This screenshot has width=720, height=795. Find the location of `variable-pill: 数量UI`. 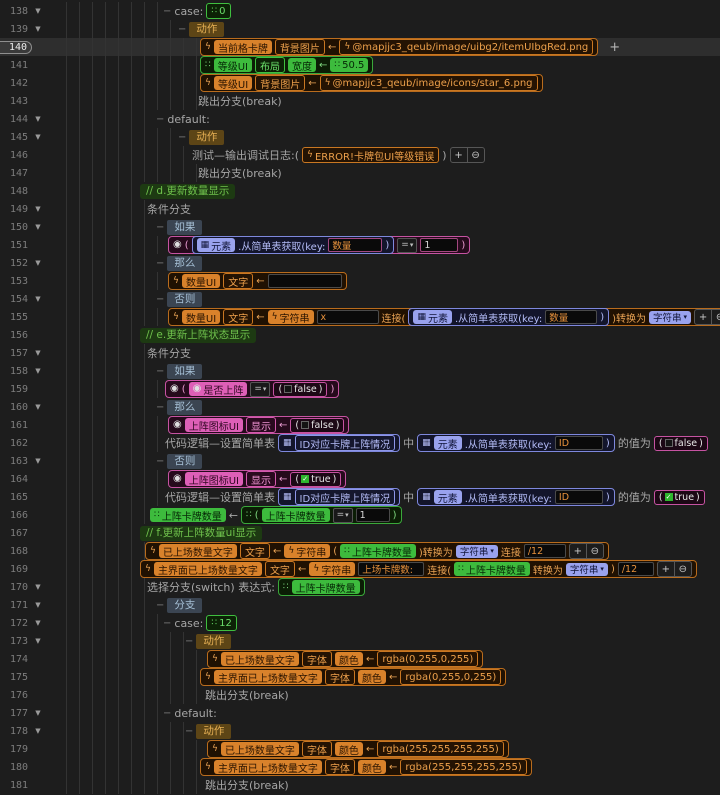

variable-pill: 数量UI is located at coordinates (201, 281).